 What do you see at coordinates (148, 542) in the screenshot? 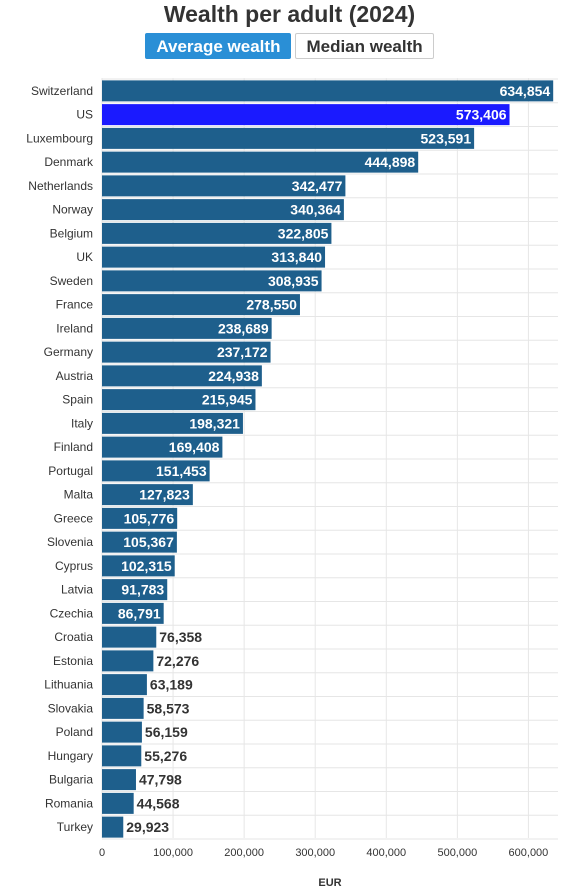
I see `value-label: 105,367` at bounding box center [148, 542].